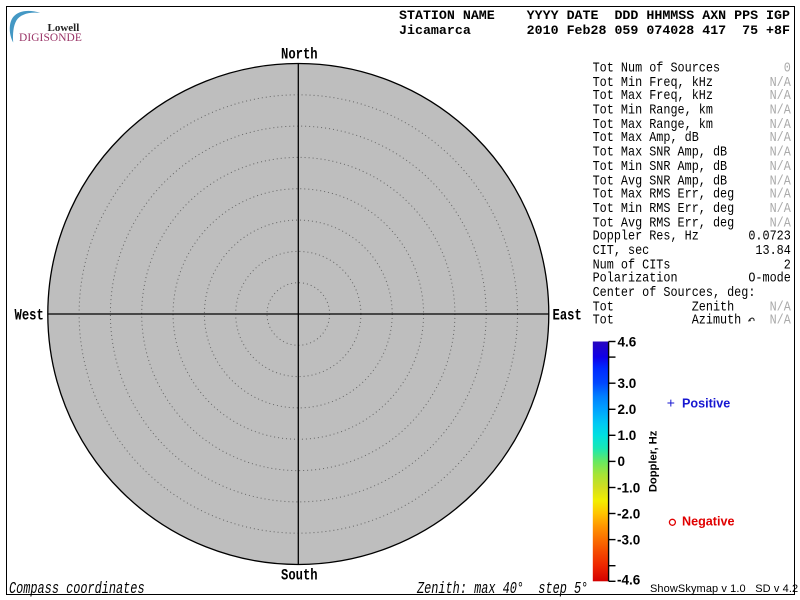 Image resolution: width=800 pixels, height=600 pixels. I want to click on svg-text: Doppler, Hz, so click(654, 461).